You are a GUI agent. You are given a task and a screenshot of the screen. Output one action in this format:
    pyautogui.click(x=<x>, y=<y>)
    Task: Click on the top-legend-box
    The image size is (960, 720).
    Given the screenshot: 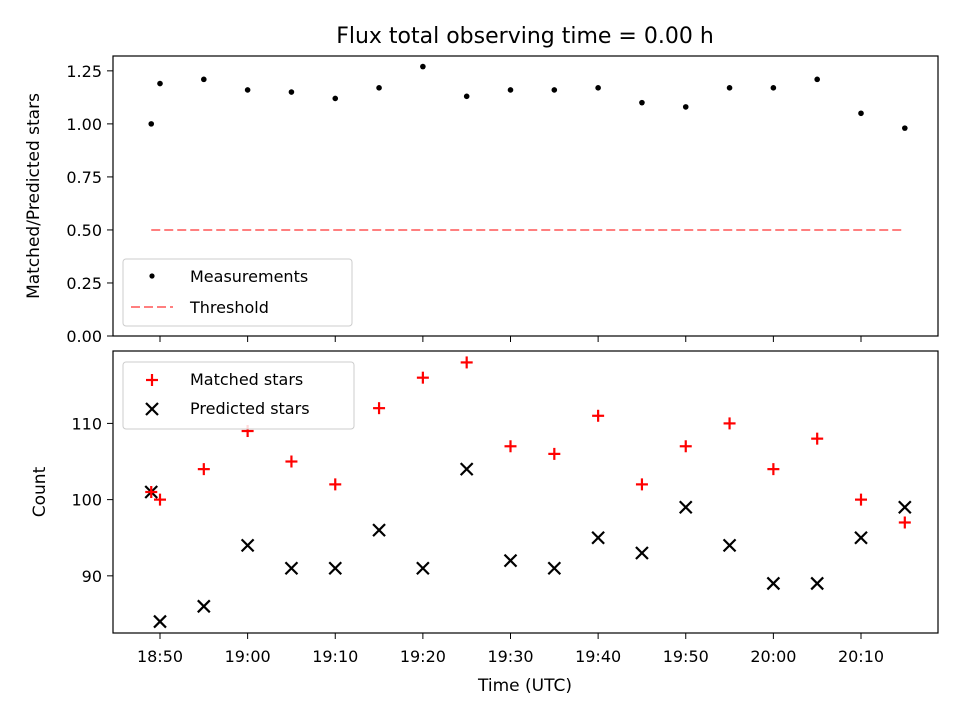 What is the action you would take?
    pyautogui.click(x=237, y=292)
    